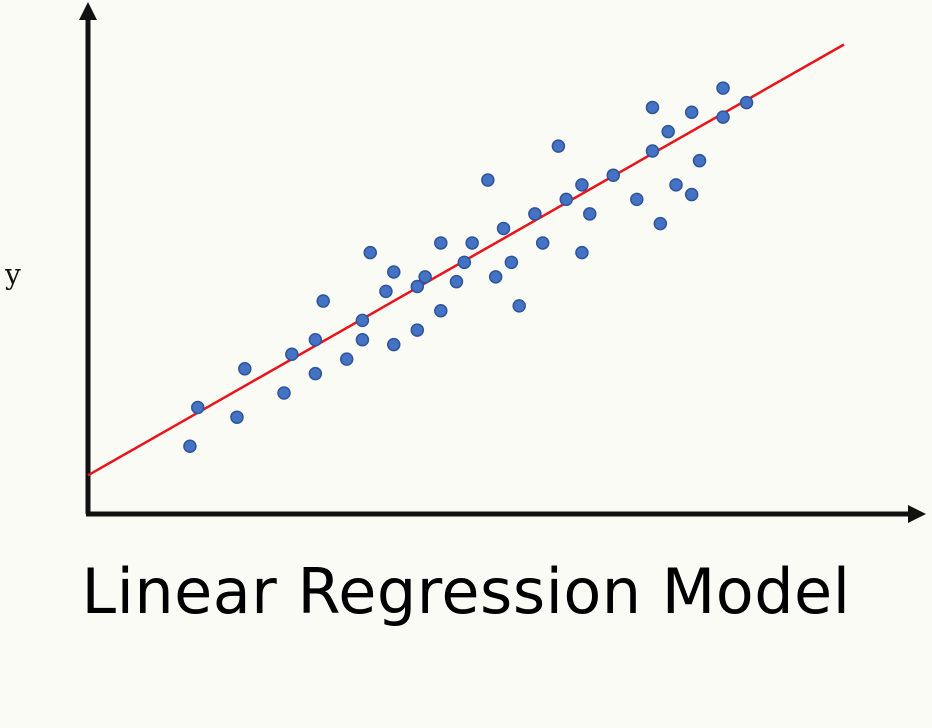  Describe the element at coordinates (917, 514) in the screenshot. I see `x-axis-arrow` at that location.